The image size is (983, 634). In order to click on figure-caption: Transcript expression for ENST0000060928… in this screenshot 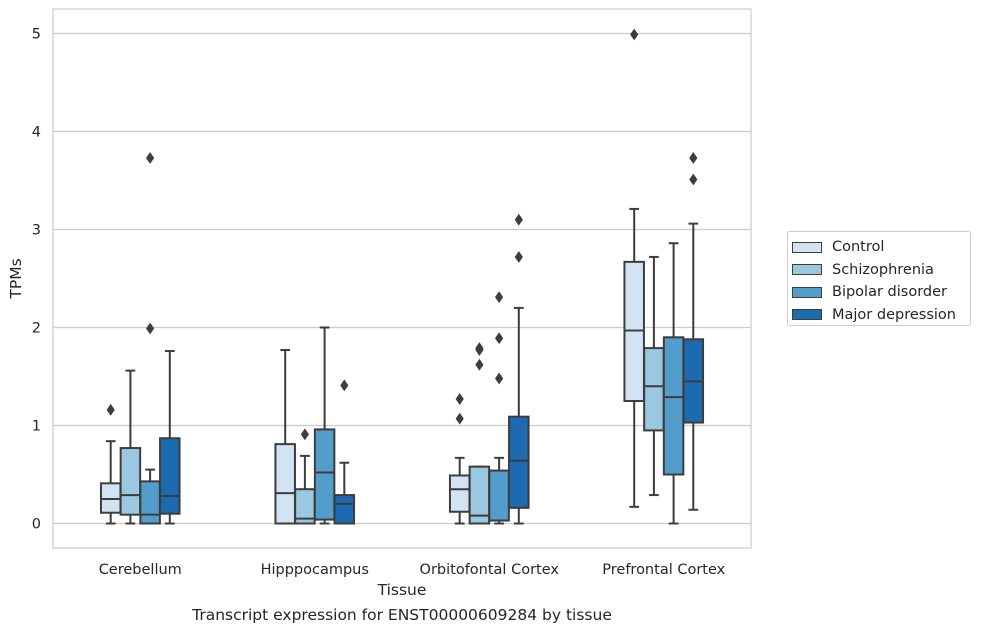, I will do `click(402, 615)`.